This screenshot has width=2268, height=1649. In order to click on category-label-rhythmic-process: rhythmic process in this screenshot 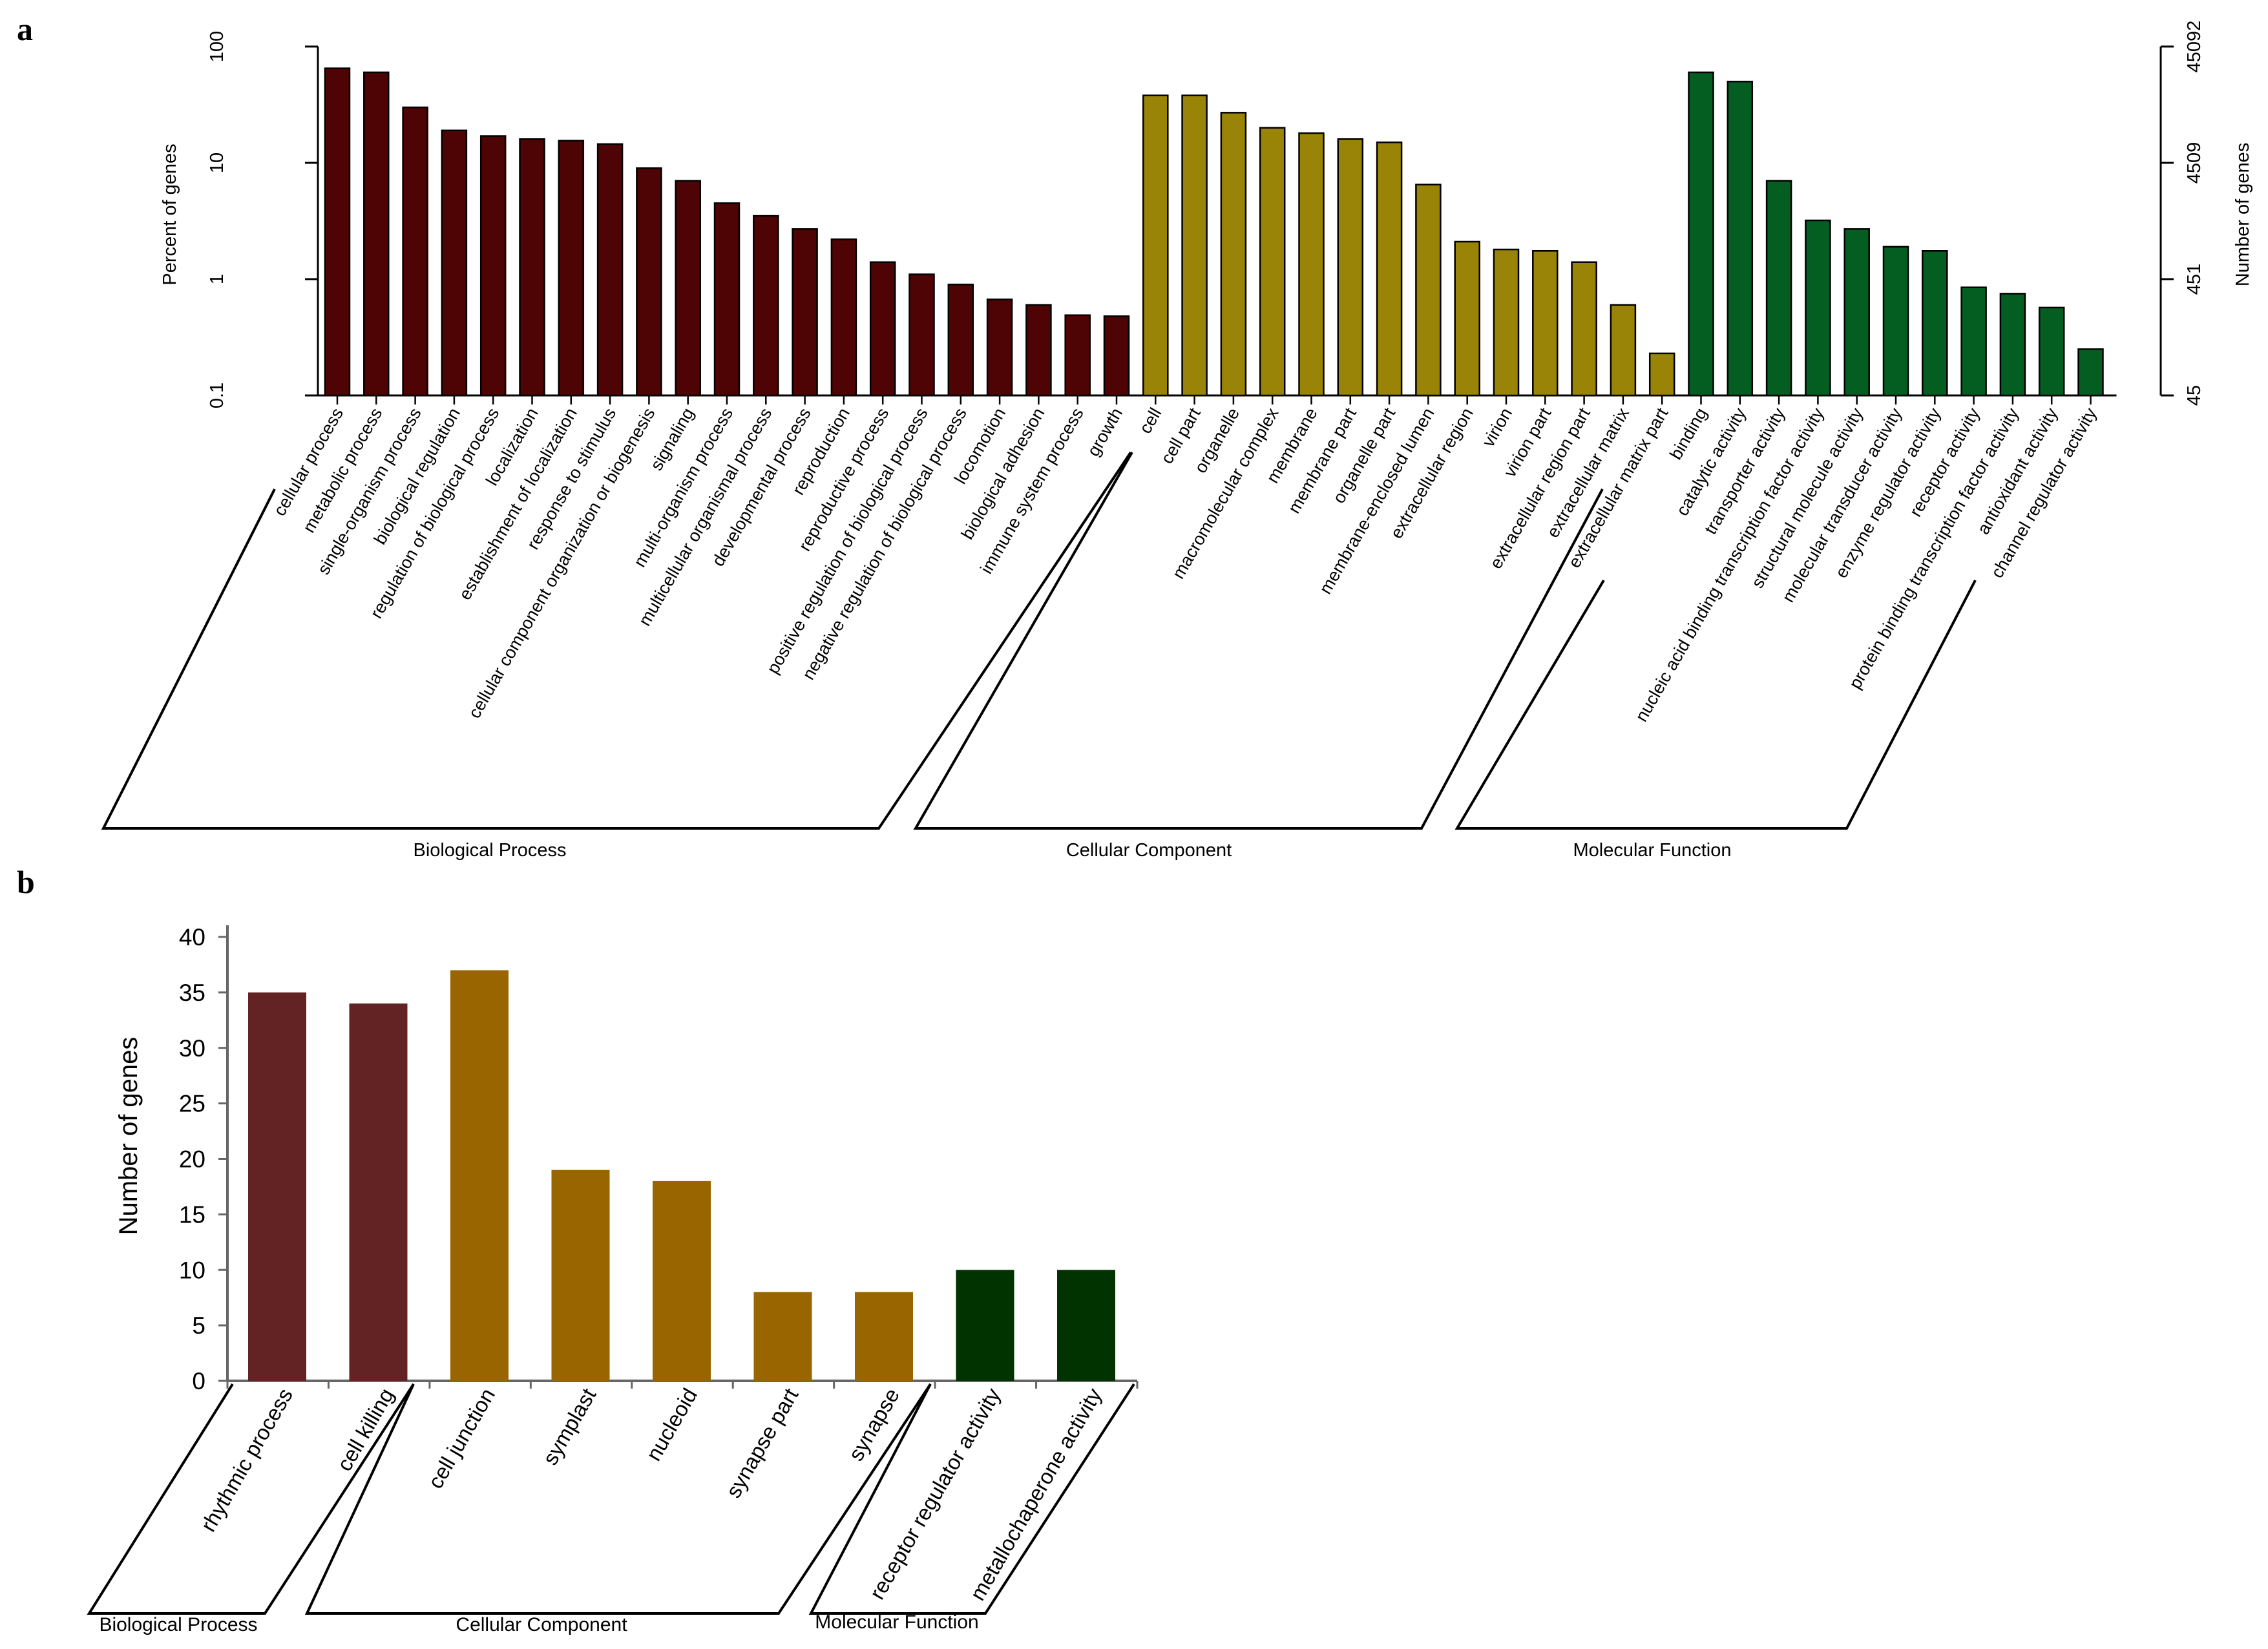, I will do `click(247, 1460)`.